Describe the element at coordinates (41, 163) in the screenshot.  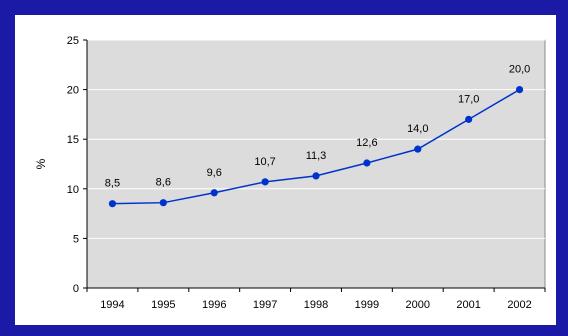
I see `y-axis-title: %` at that location.